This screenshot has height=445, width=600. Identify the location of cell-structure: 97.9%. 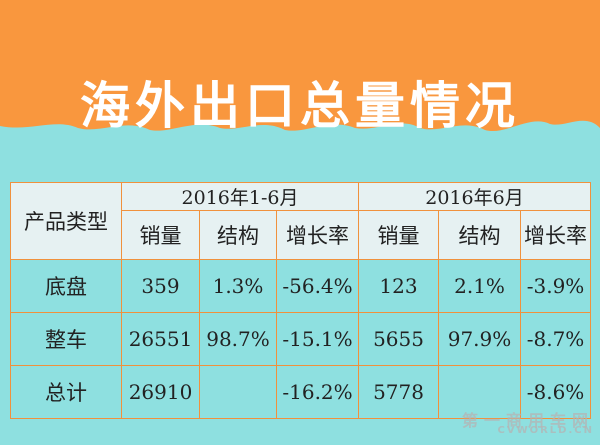
(480, 339).